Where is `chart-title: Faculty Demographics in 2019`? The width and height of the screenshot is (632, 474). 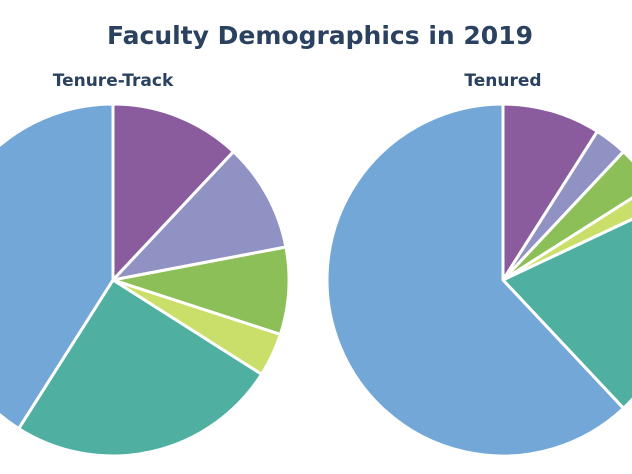
chart-title: Faculty Demographics in 2019 is located at coordinates (320, 35).